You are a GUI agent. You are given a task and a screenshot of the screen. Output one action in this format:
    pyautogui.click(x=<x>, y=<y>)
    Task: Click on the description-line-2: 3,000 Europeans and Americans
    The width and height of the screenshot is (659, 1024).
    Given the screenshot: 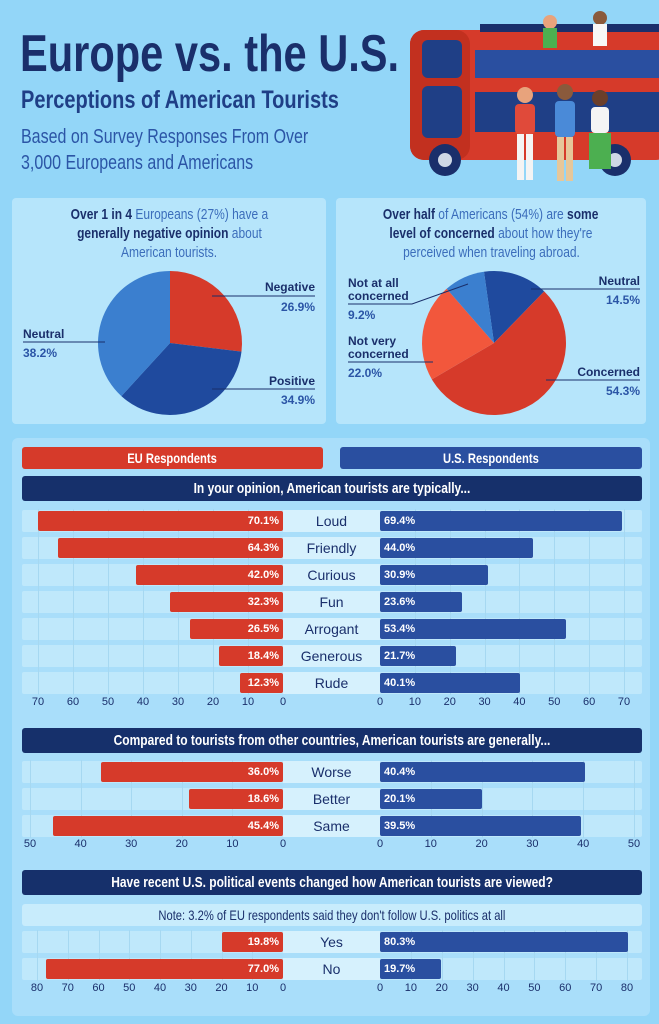 What is the action you would take?
    pyautogui.click(x=137, y=163)
    